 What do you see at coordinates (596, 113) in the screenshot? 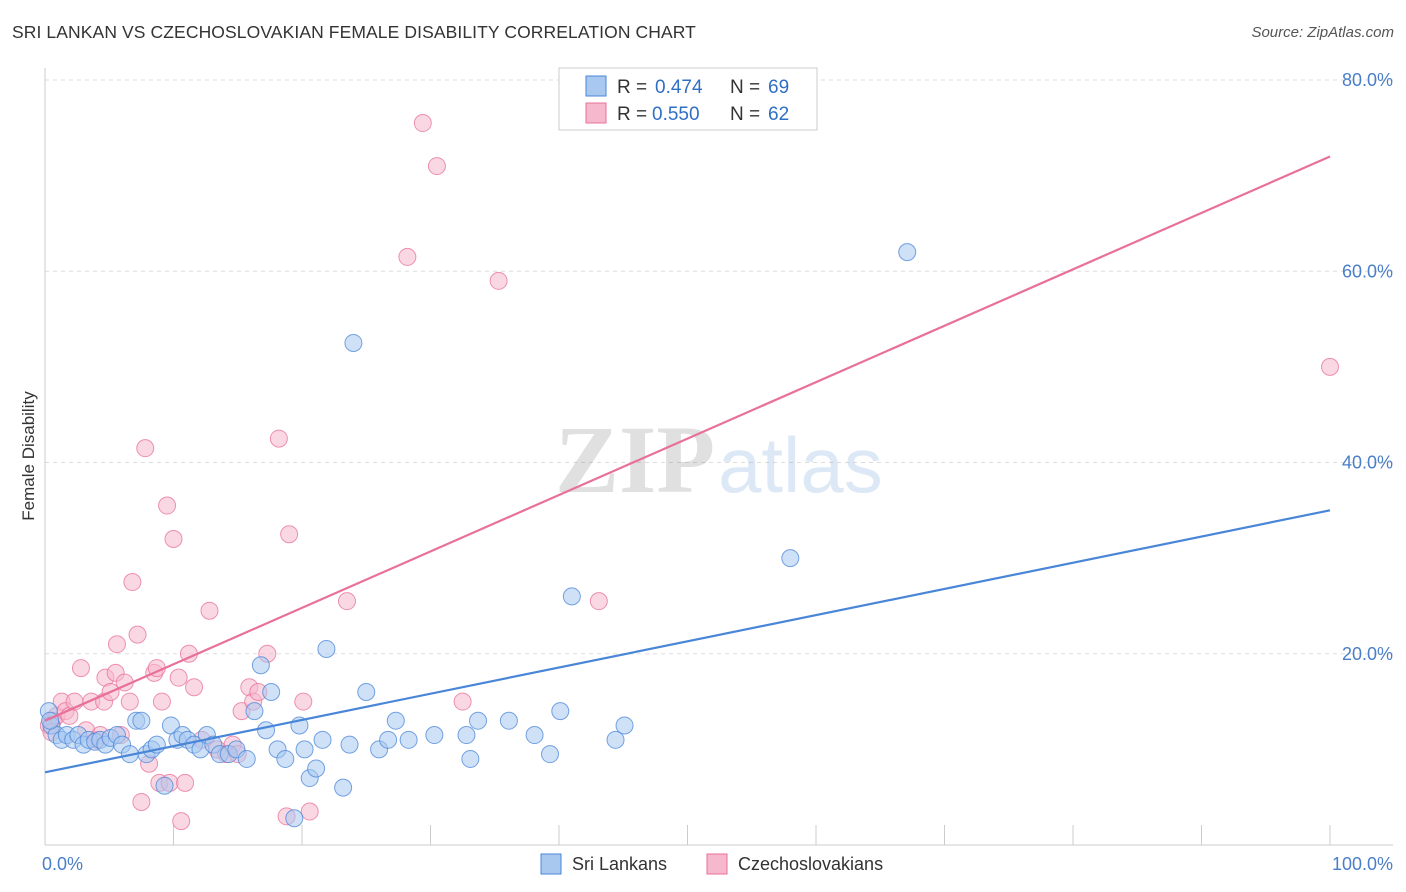
I see `legend-swatch-pink` at bounding box center [596, 113].